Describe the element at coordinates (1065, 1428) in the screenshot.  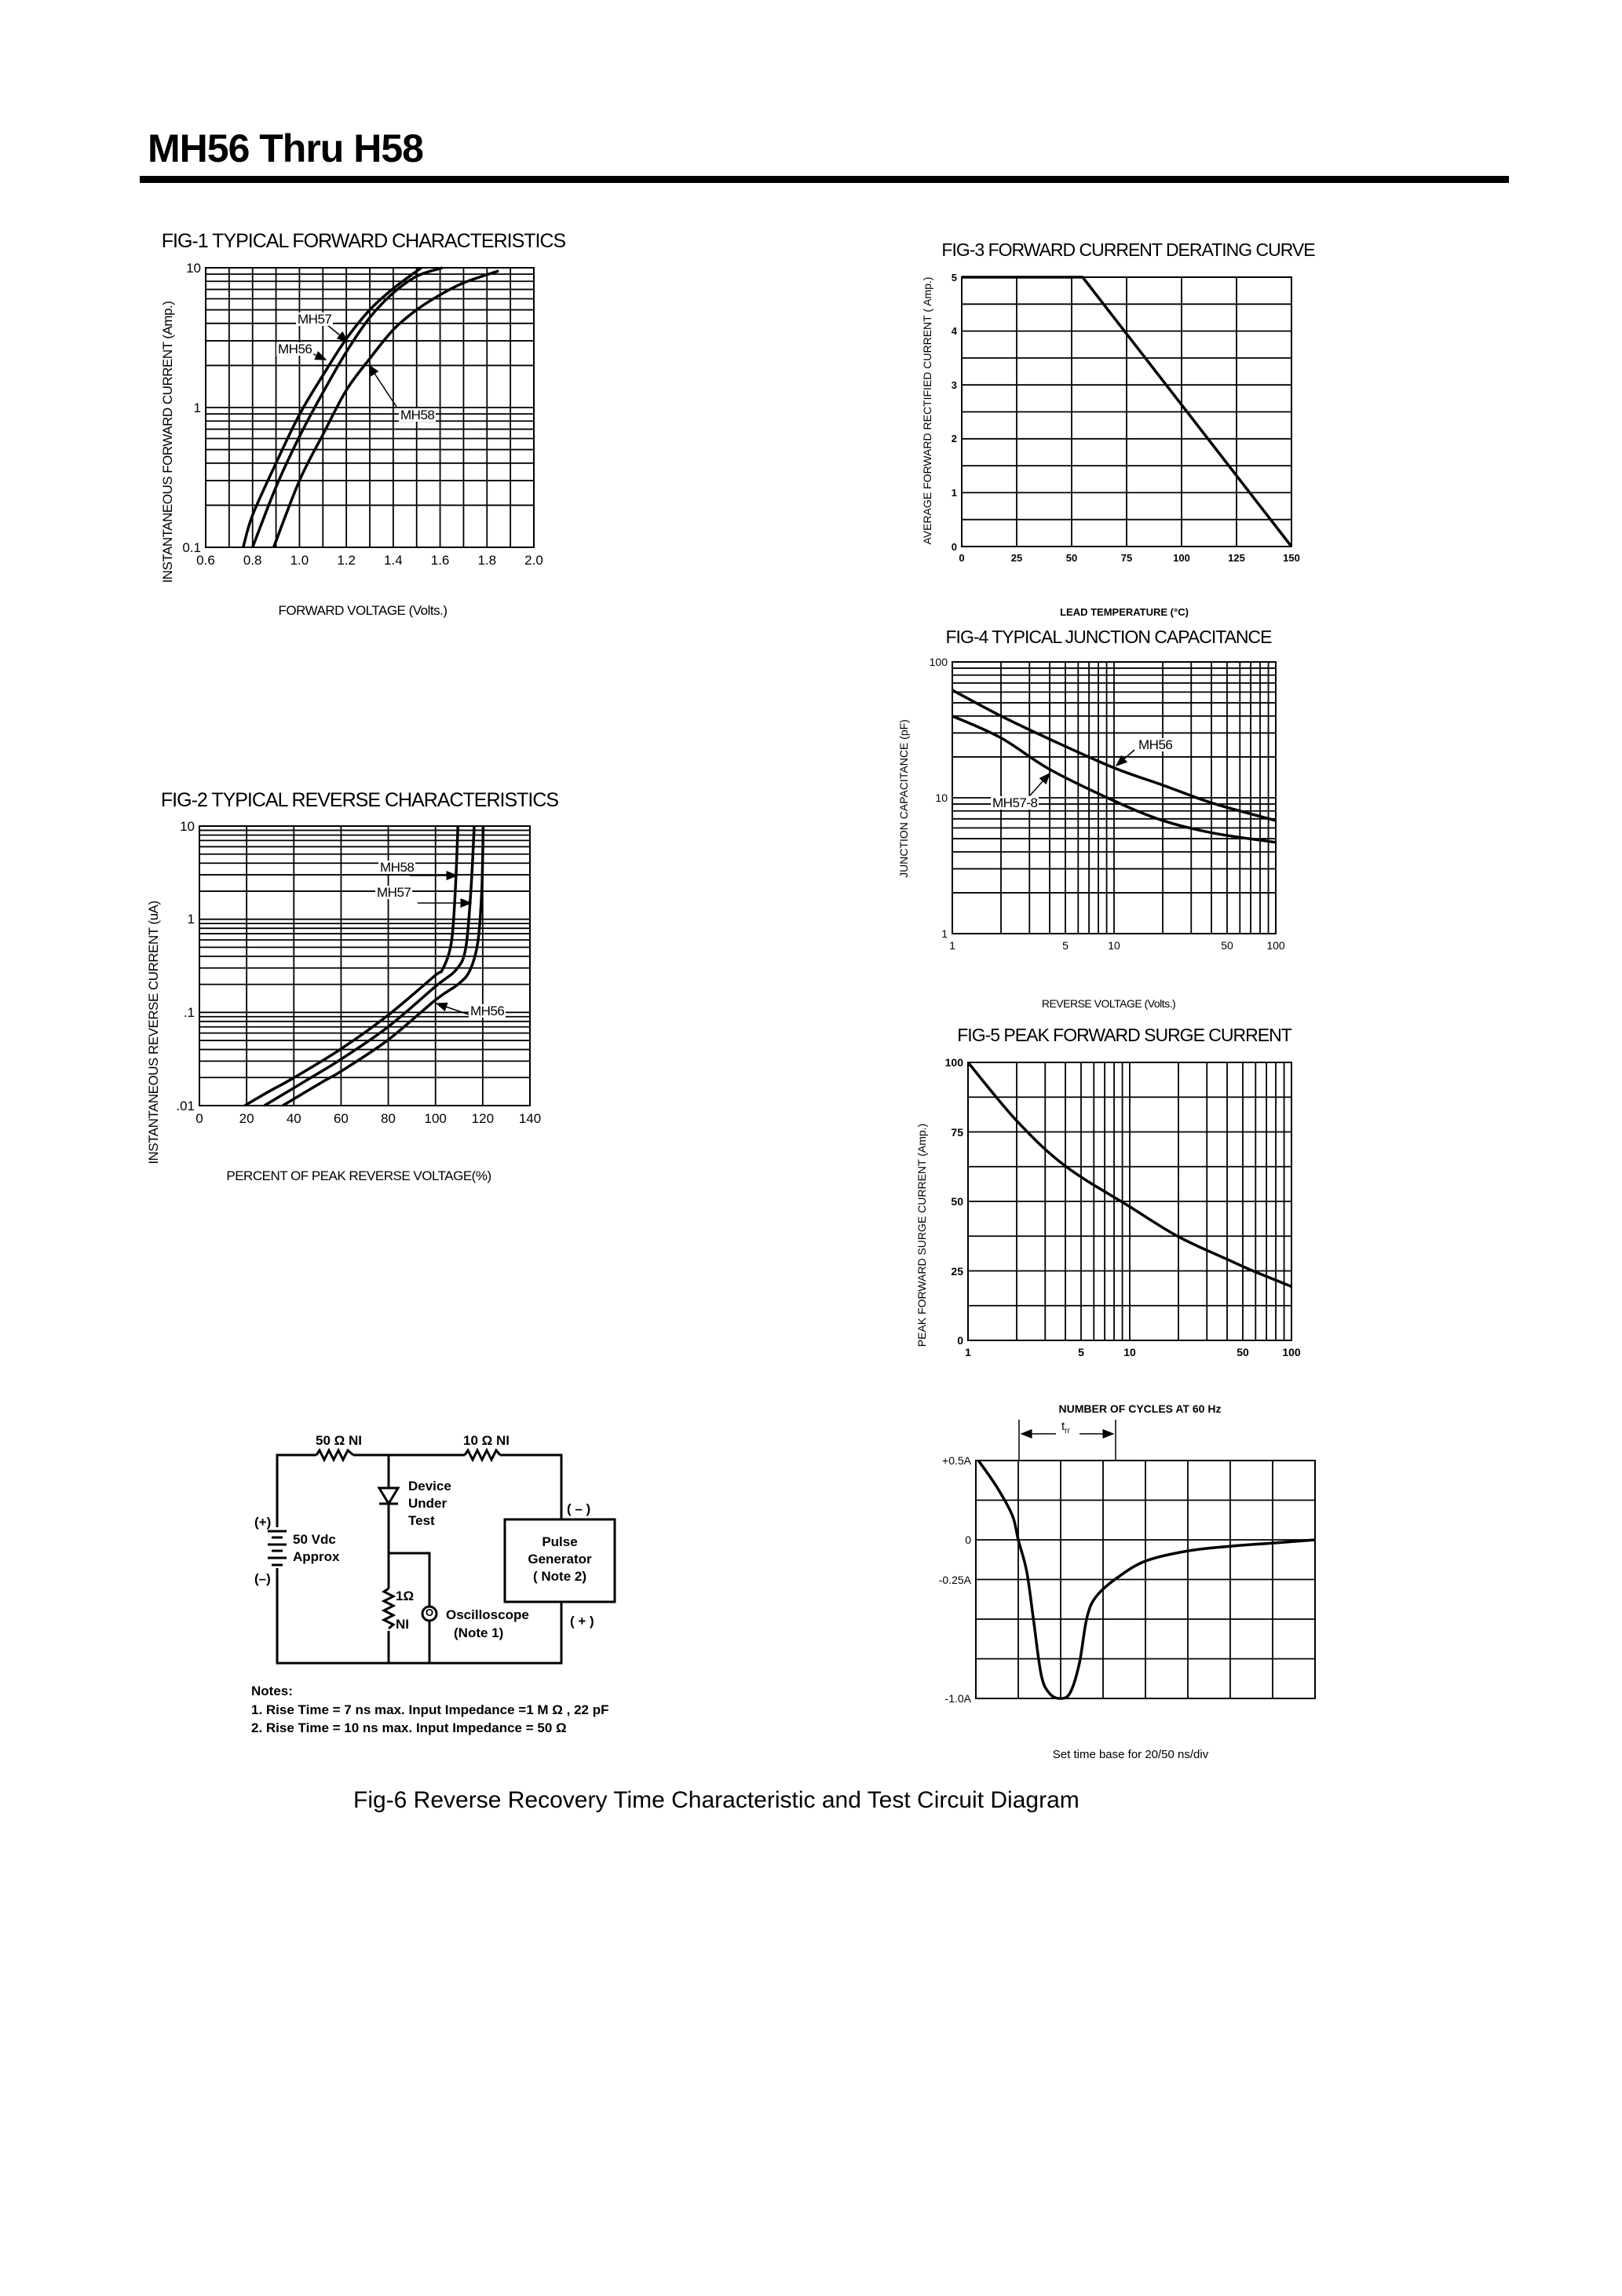
I see `trr-label: trr` at that location.